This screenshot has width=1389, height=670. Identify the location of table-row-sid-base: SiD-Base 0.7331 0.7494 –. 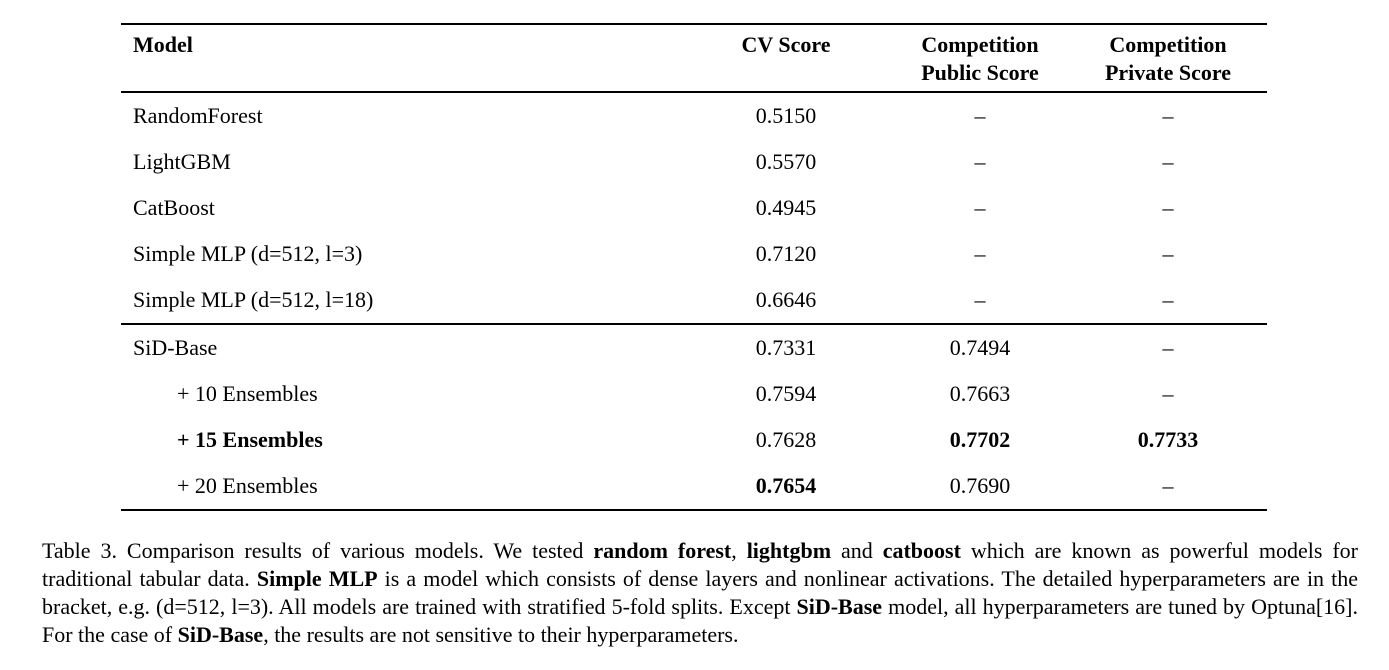
(694, 347).